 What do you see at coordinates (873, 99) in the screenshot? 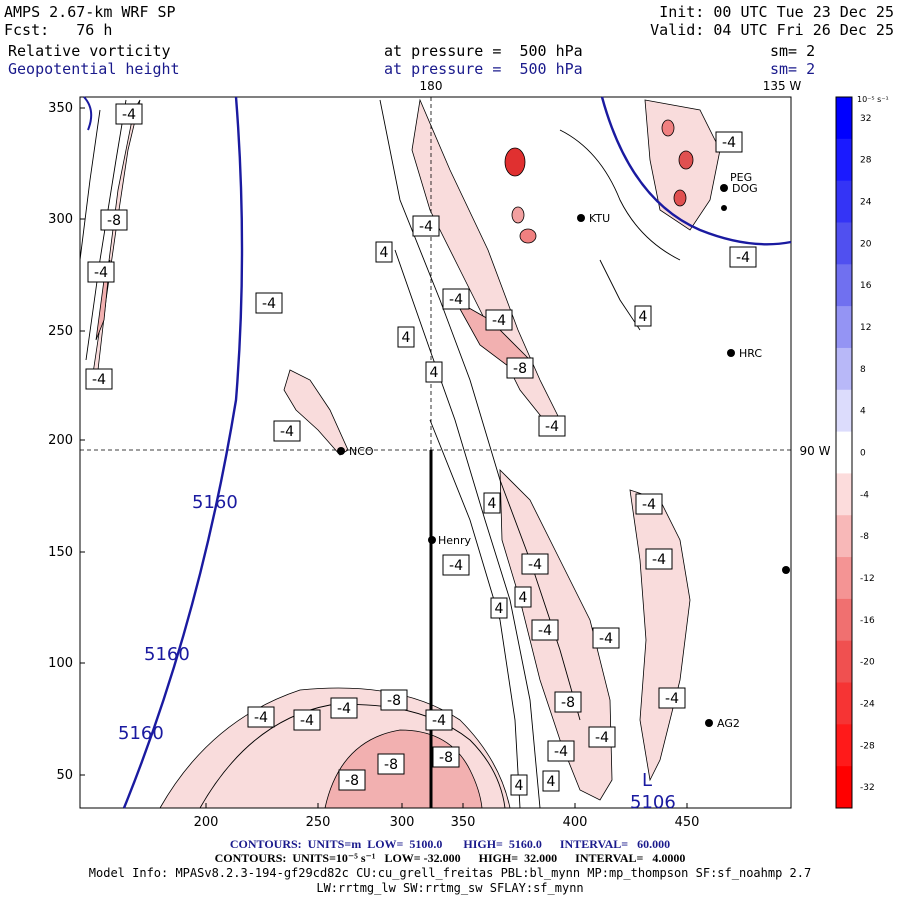
I see `colorbar-unit: 10⁻⁵ s⁻¹` at bounding box center [873, 99].